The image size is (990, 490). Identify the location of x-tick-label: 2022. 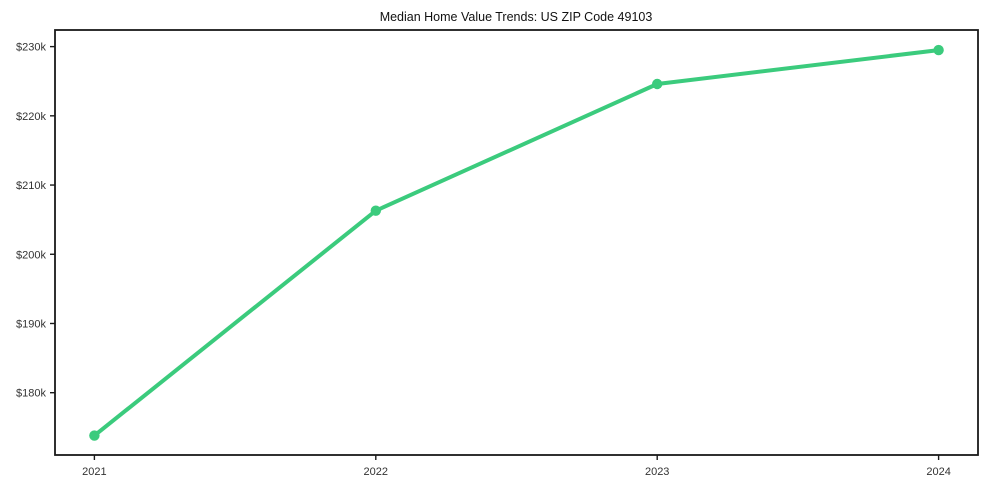
(376, 472).